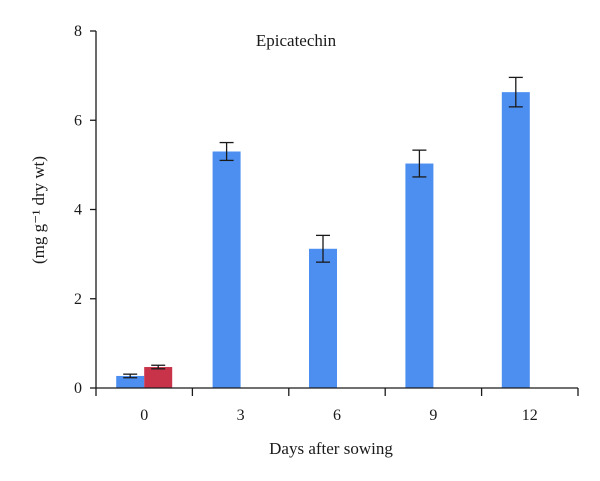 The width and height of the screenshot is (600, 481). Describe the element at coordinates (241, 415) in the screenshot. I see `x-tick-label-3: 3` at that location.